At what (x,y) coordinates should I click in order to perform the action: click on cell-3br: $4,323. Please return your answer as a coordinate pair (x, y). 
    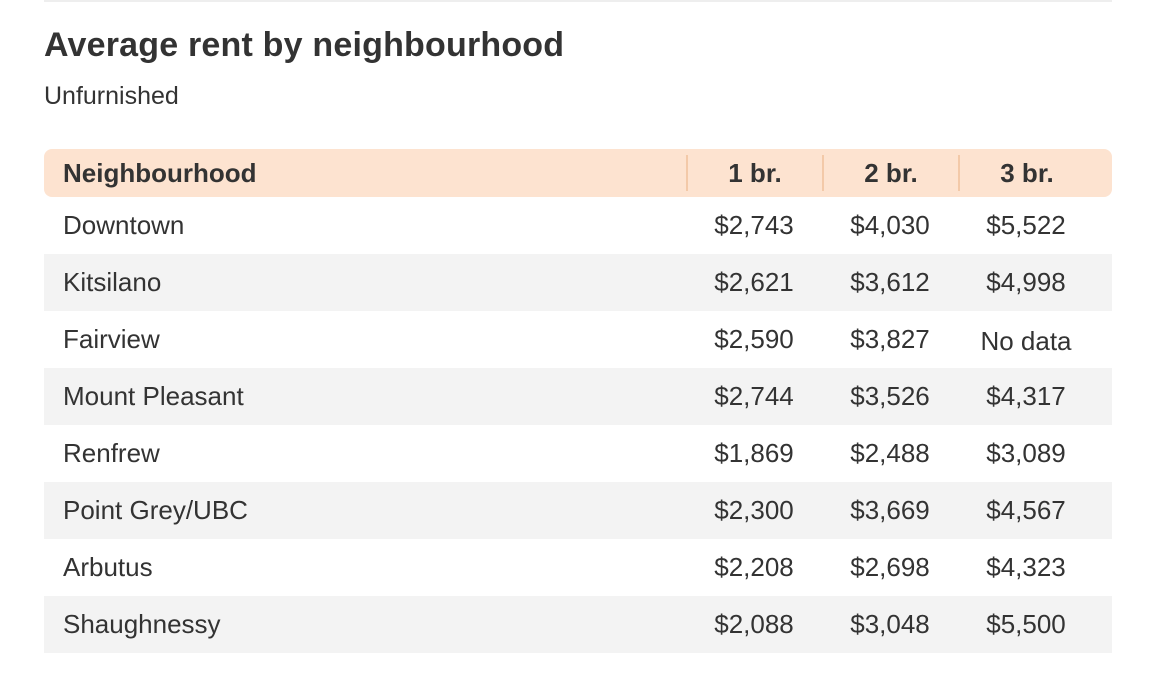
    Looking at the image, I should click on (1026, 567).